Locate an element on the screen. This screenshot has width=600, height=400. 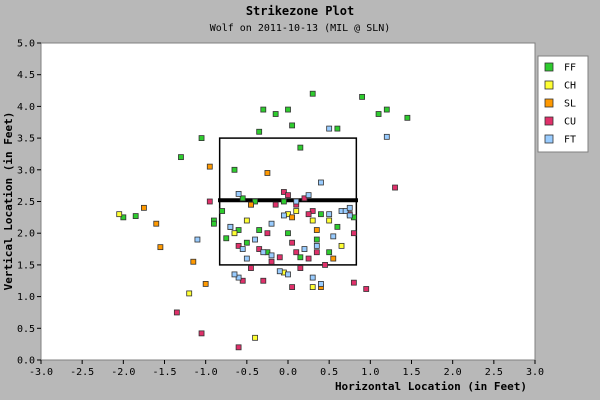
legend-label-cu: CU is located at coordinates (570, 122).